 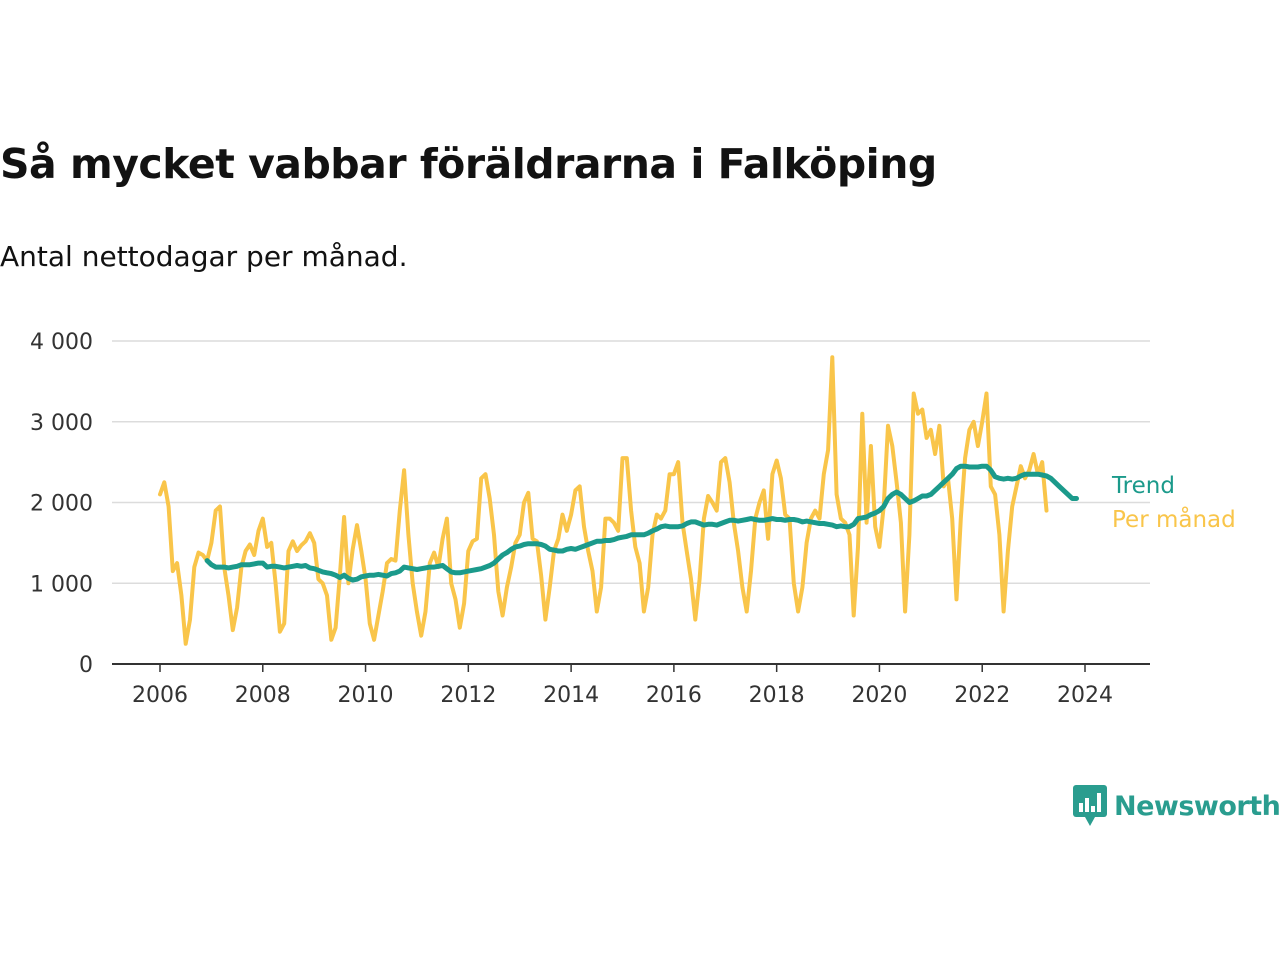 I want to click on y-tick-label: 4 000, so click(x=61, y=342).